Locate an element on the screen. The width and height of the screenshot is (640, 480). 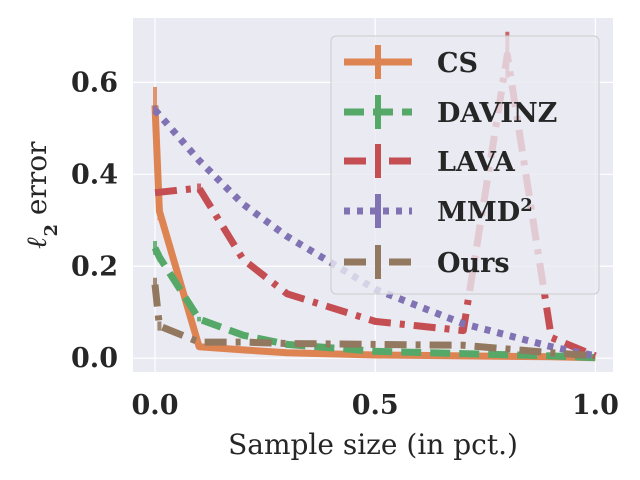
y-tick-label: 0.4 is located at coordinates (94, 174).